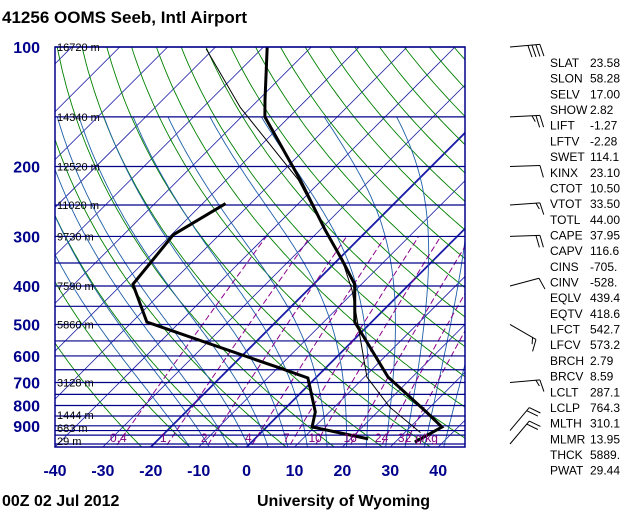 This screenshot has height=512, width=640. What do you see at coordinates (566, 455) in the screenshot?
I see `index-label: THCK` at bounding box center [566, 455].